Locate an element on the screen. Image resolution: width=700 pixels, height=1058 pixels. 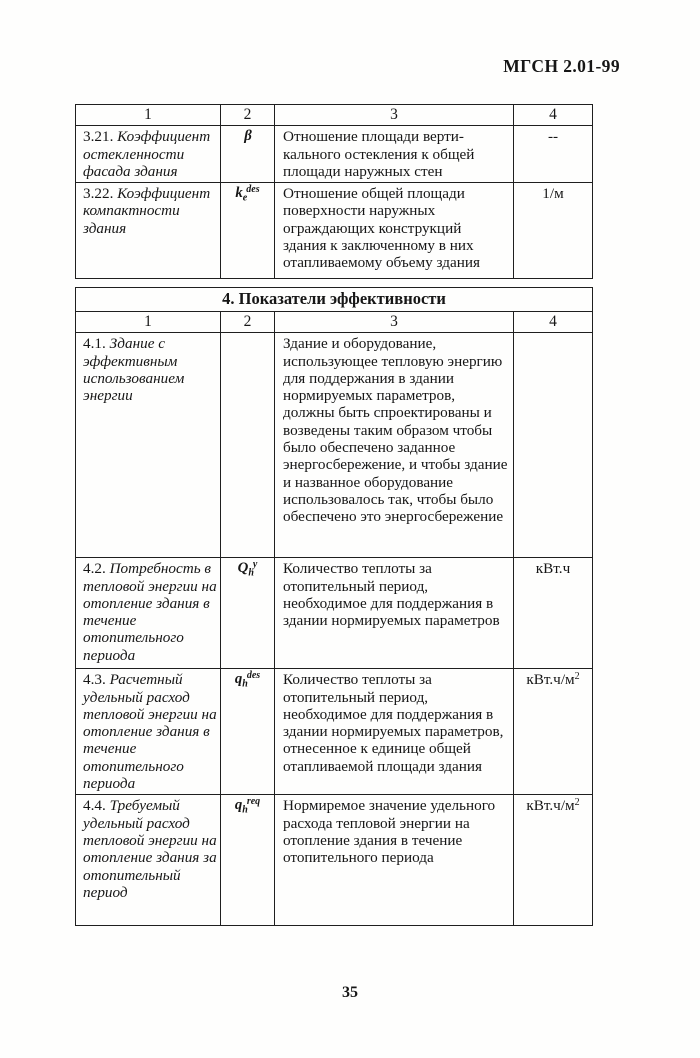
symbol-cell: qhreq is located at coordinates (247, 860).